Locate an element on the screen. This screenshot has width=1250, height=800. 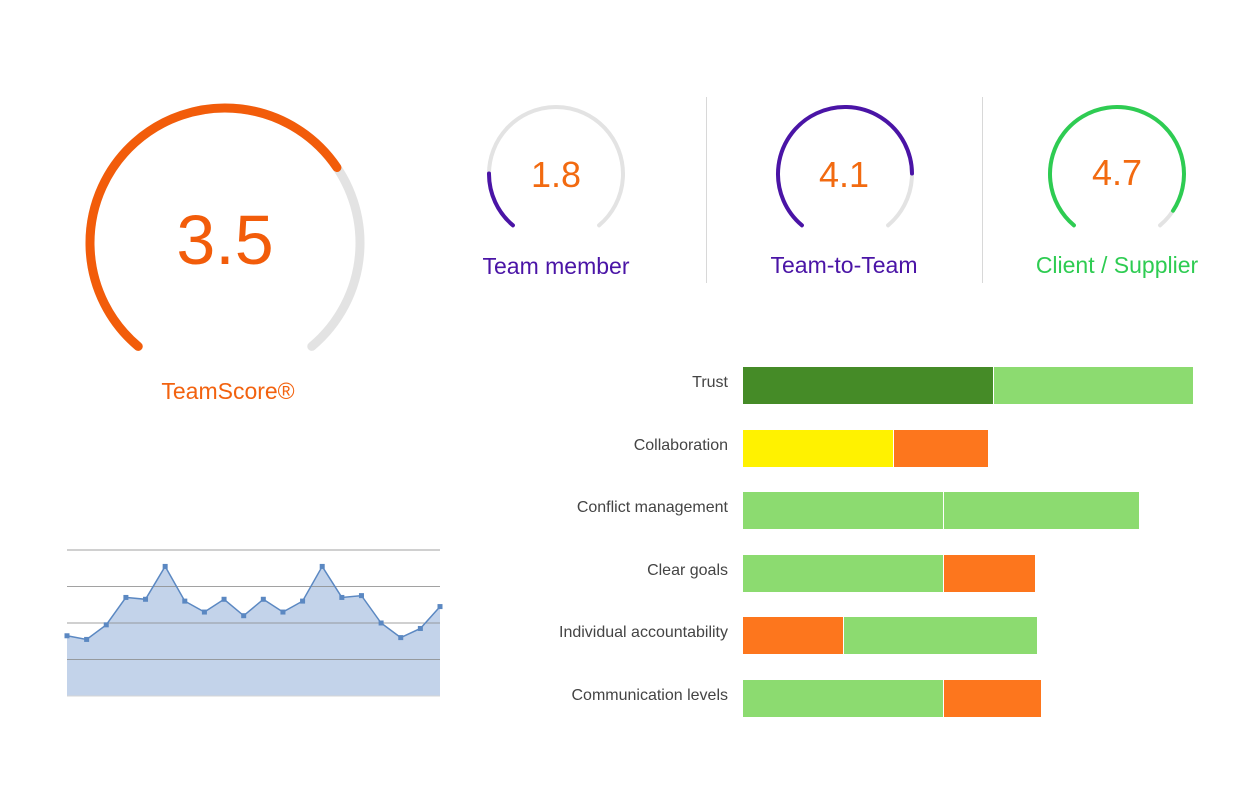
bar-label: Trust is located at coordinates (710, 382).